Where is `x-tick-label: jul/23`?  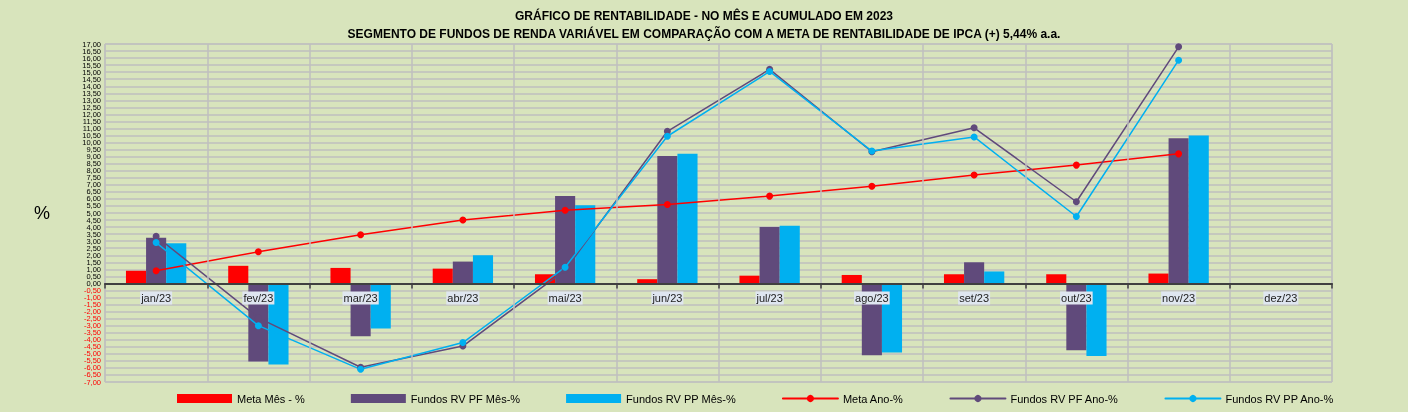
x-tick-label: jul/23 is located at coordinates (769, 297).